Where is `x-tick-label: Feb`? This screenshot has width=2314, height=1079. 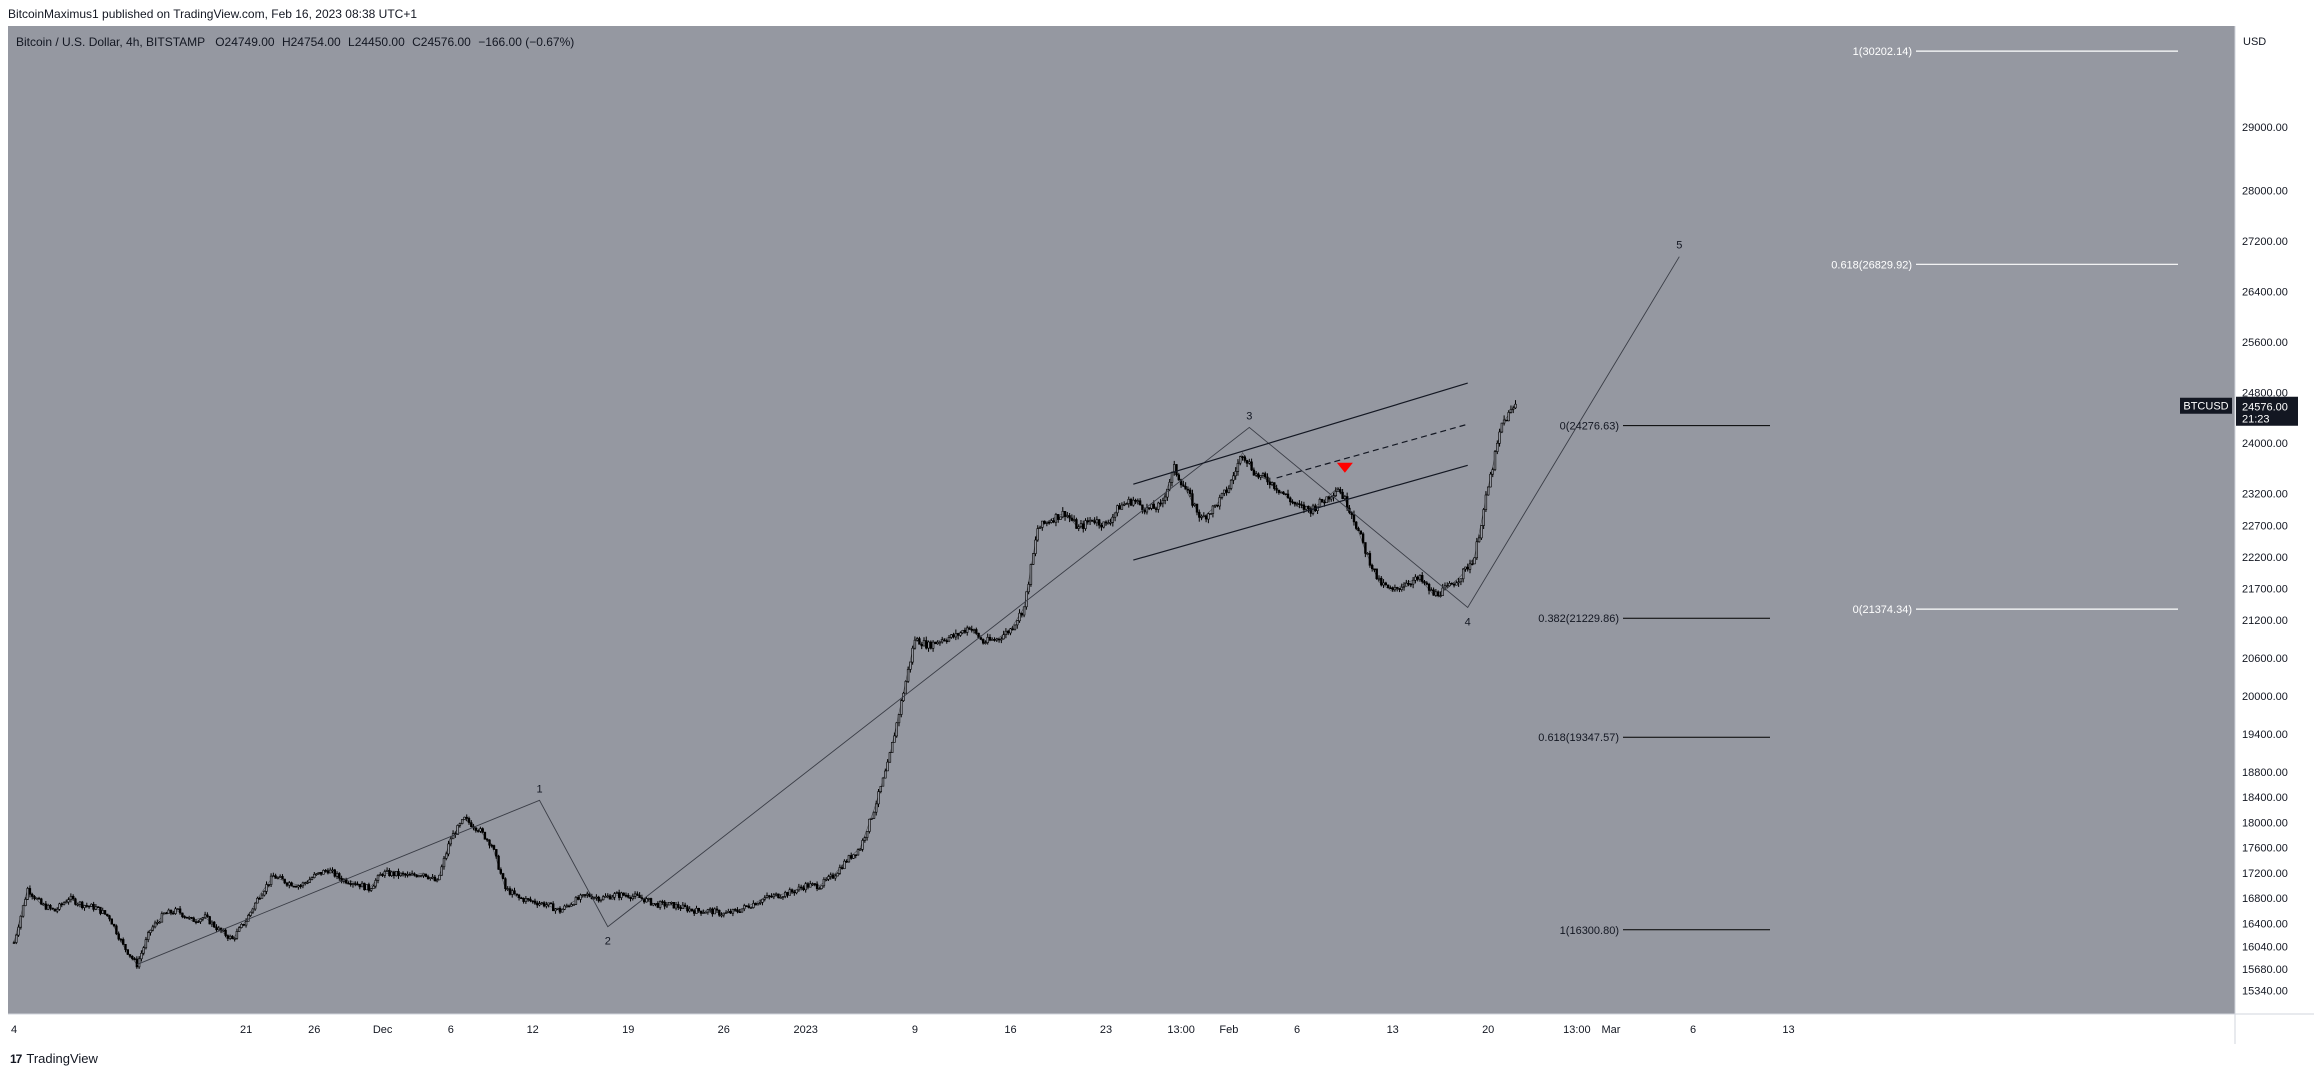 x-tick-label: Feb is located at coordinates (1228, 1030).